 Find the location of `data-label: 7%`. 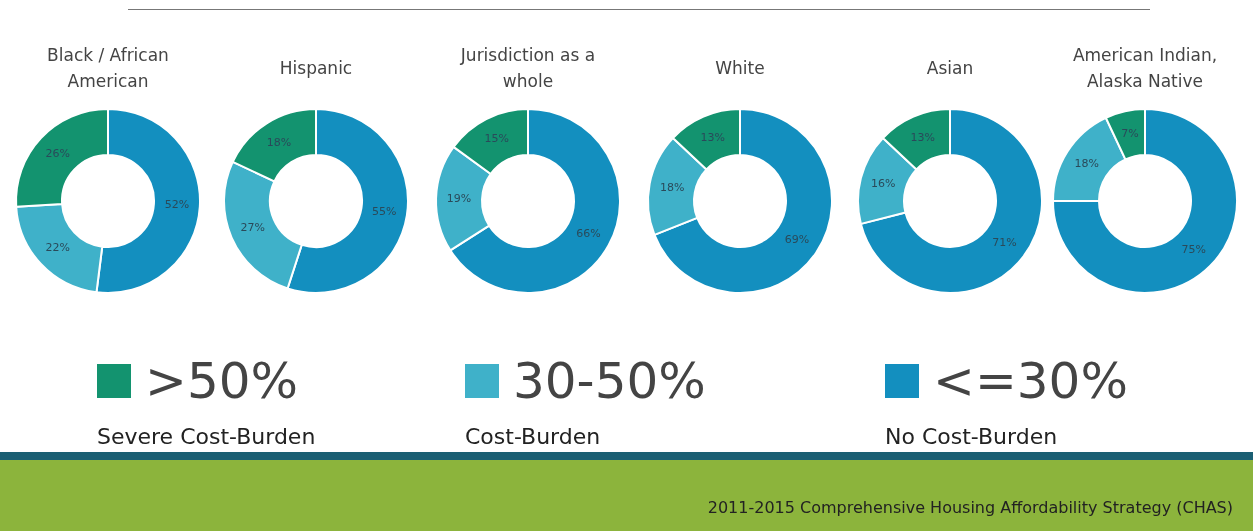

data-label: 7% is located at coordinates (1130, 133).